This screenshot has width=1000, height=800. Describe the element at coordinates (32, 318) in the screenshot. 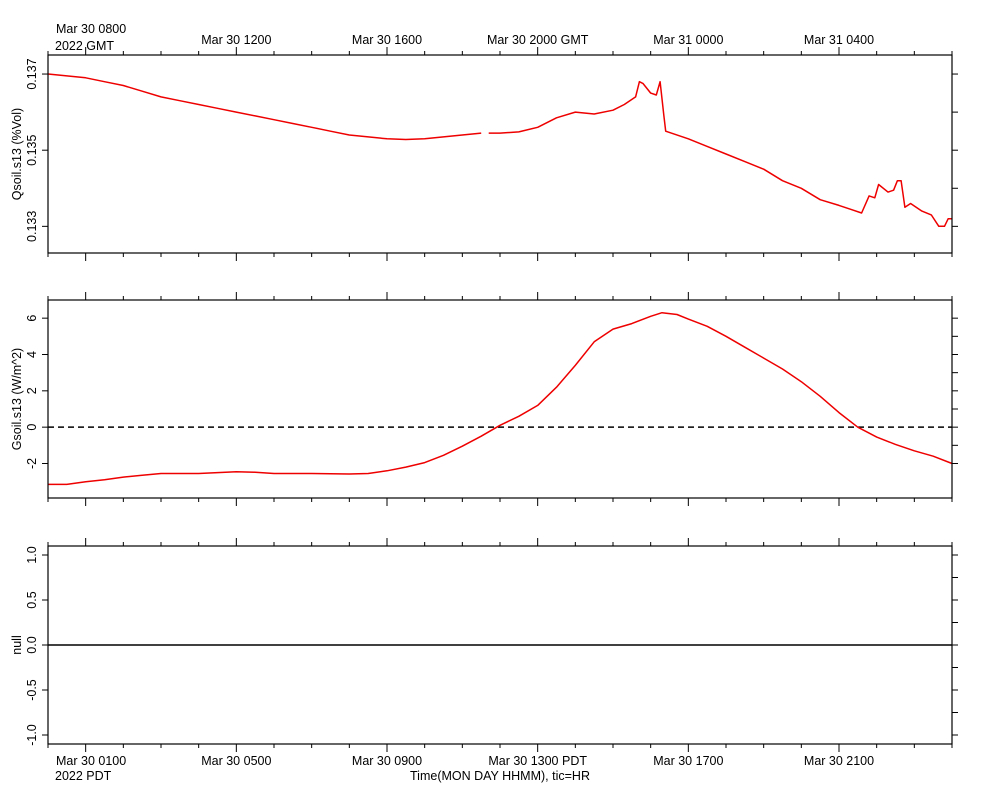

I see `y-tick-label: 6` at that location.